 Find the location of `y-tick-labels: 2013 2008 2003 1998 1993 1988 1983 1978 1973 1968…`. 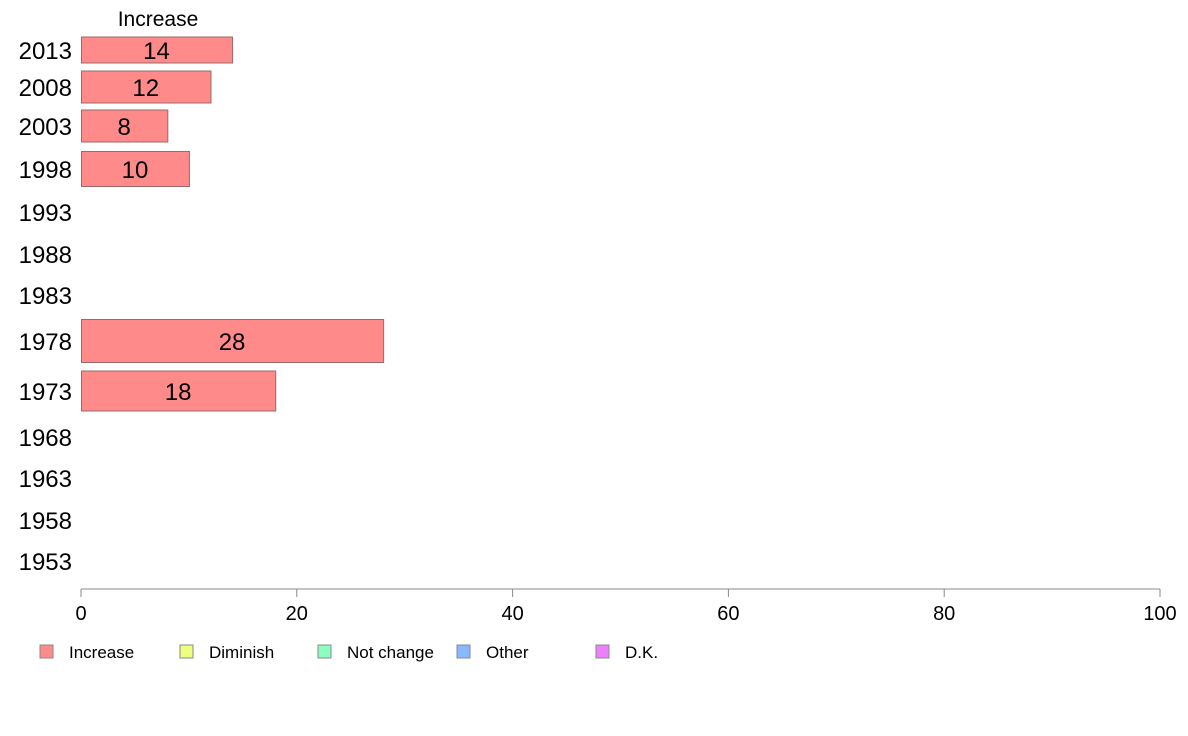

y-tick-labels: 2013 2008 2003 1998 1993 1988 1983 1978 1973 1968… is located at coordinates (45, 307).